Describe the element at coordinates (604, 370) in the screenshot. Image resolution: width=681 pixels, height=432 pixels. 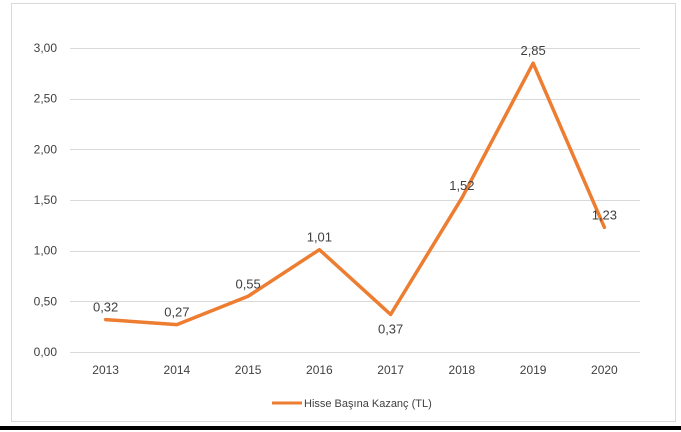
I see `x-tick-label: 2020` at that location.